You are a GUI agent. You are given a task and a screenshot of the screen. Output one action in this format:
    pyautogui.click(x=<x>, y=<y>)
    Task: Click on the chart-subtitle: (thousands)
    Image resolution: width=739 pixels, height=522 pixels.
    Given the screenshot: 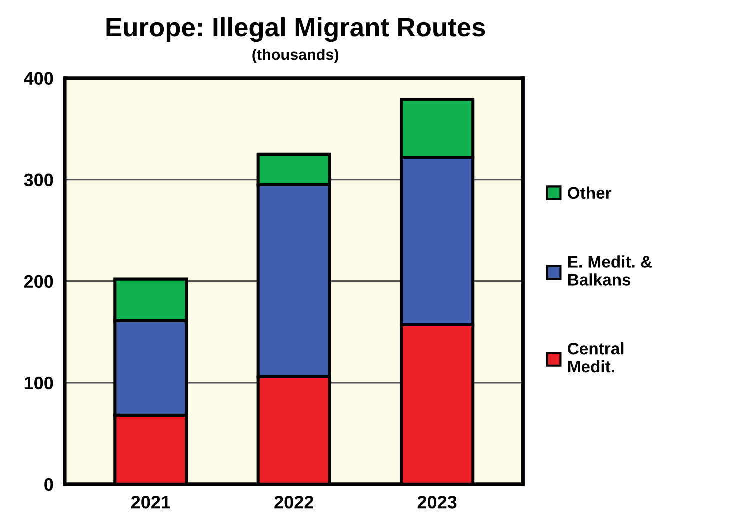 What is the action you would take?
    pyautogui.click(x=295, y=56)
    